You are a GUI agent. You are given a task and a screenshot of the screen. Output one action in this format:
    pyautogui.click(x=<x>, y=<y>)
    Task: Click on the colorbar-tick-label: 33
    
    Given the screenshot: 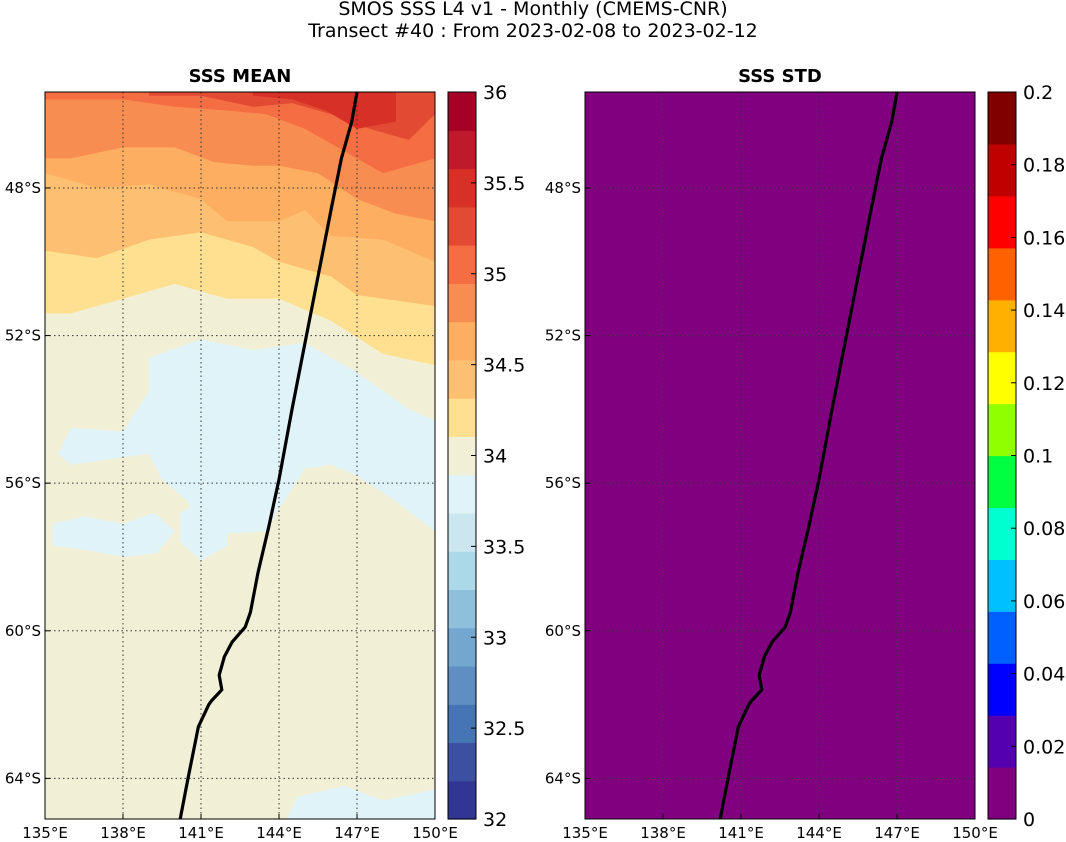 What is the action you would take?
    pyautogui.click(x=495, y=638)
    